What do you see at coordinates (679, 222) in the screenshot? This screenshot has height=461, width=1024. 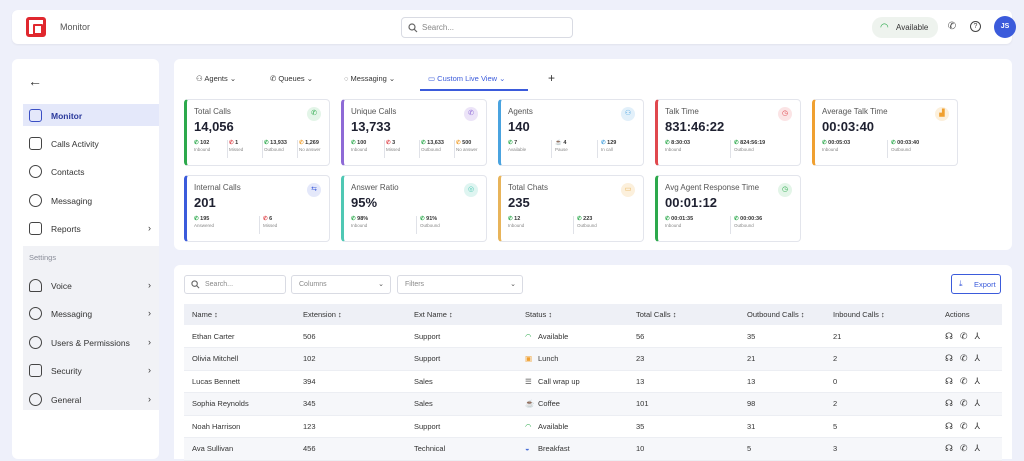 I see `stat: ✆ 00:01:35 Inbound` at bounding box center [679, 222].